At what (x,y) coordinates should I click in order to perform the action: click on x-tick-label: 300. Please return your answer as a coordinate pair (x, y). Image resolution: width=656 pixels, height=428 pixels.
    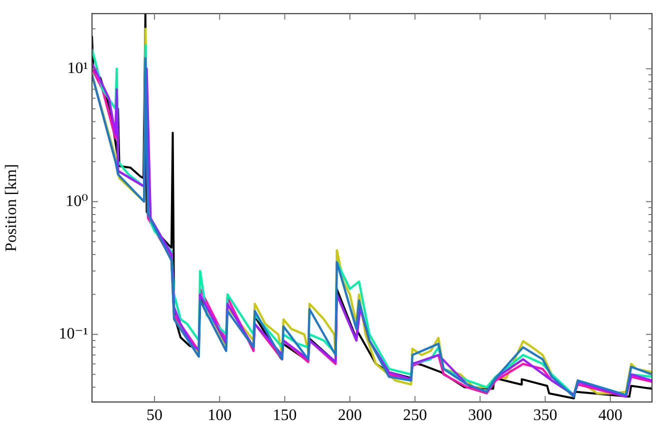
    Looking at the image, I should click on (480, 415).